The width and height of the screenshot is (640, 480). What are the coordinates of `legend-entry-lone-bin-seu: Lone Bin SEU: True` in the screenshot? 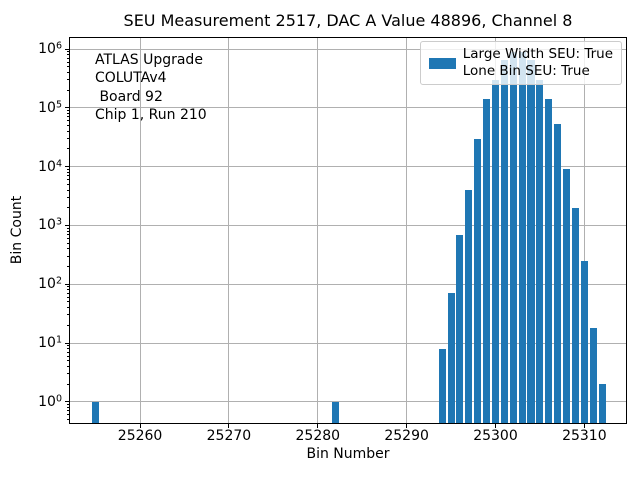 It's located at (526, 71).